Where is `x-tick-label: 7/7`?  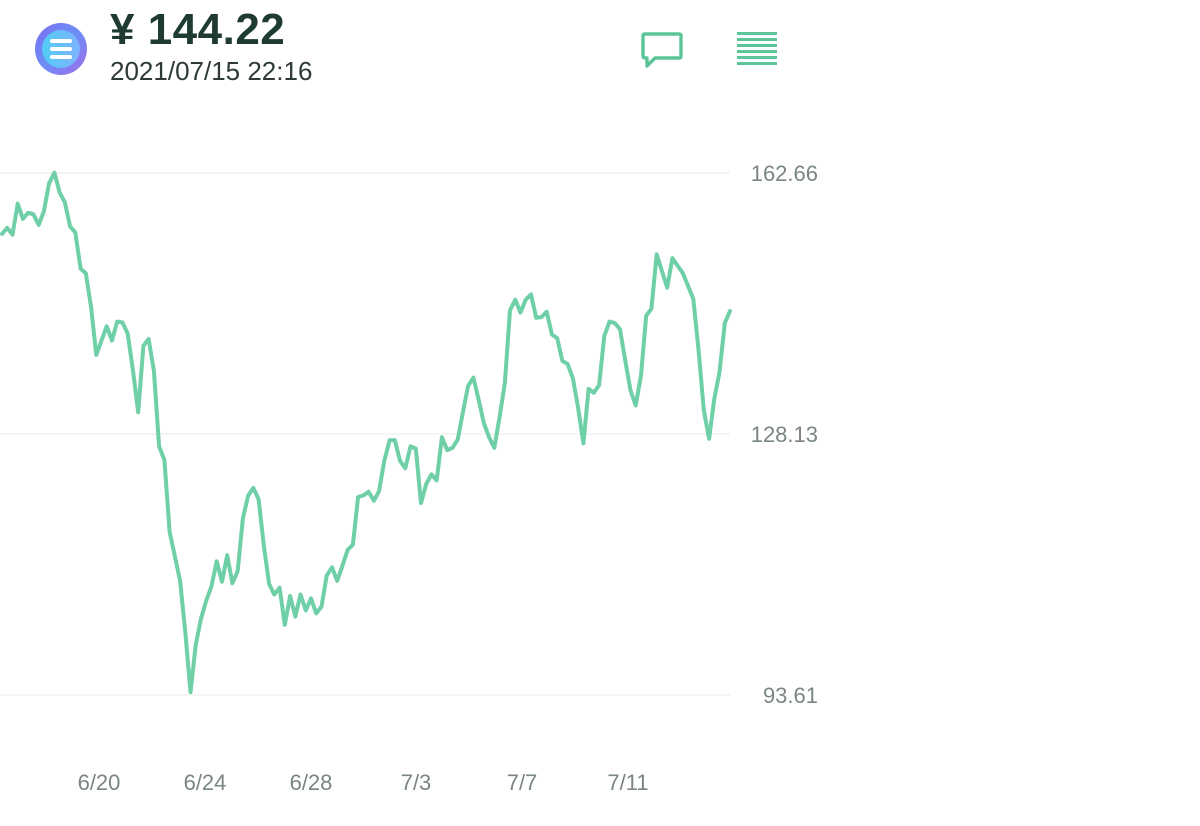
x-tick-label: 7/7 is located at coordinates (522, 782).